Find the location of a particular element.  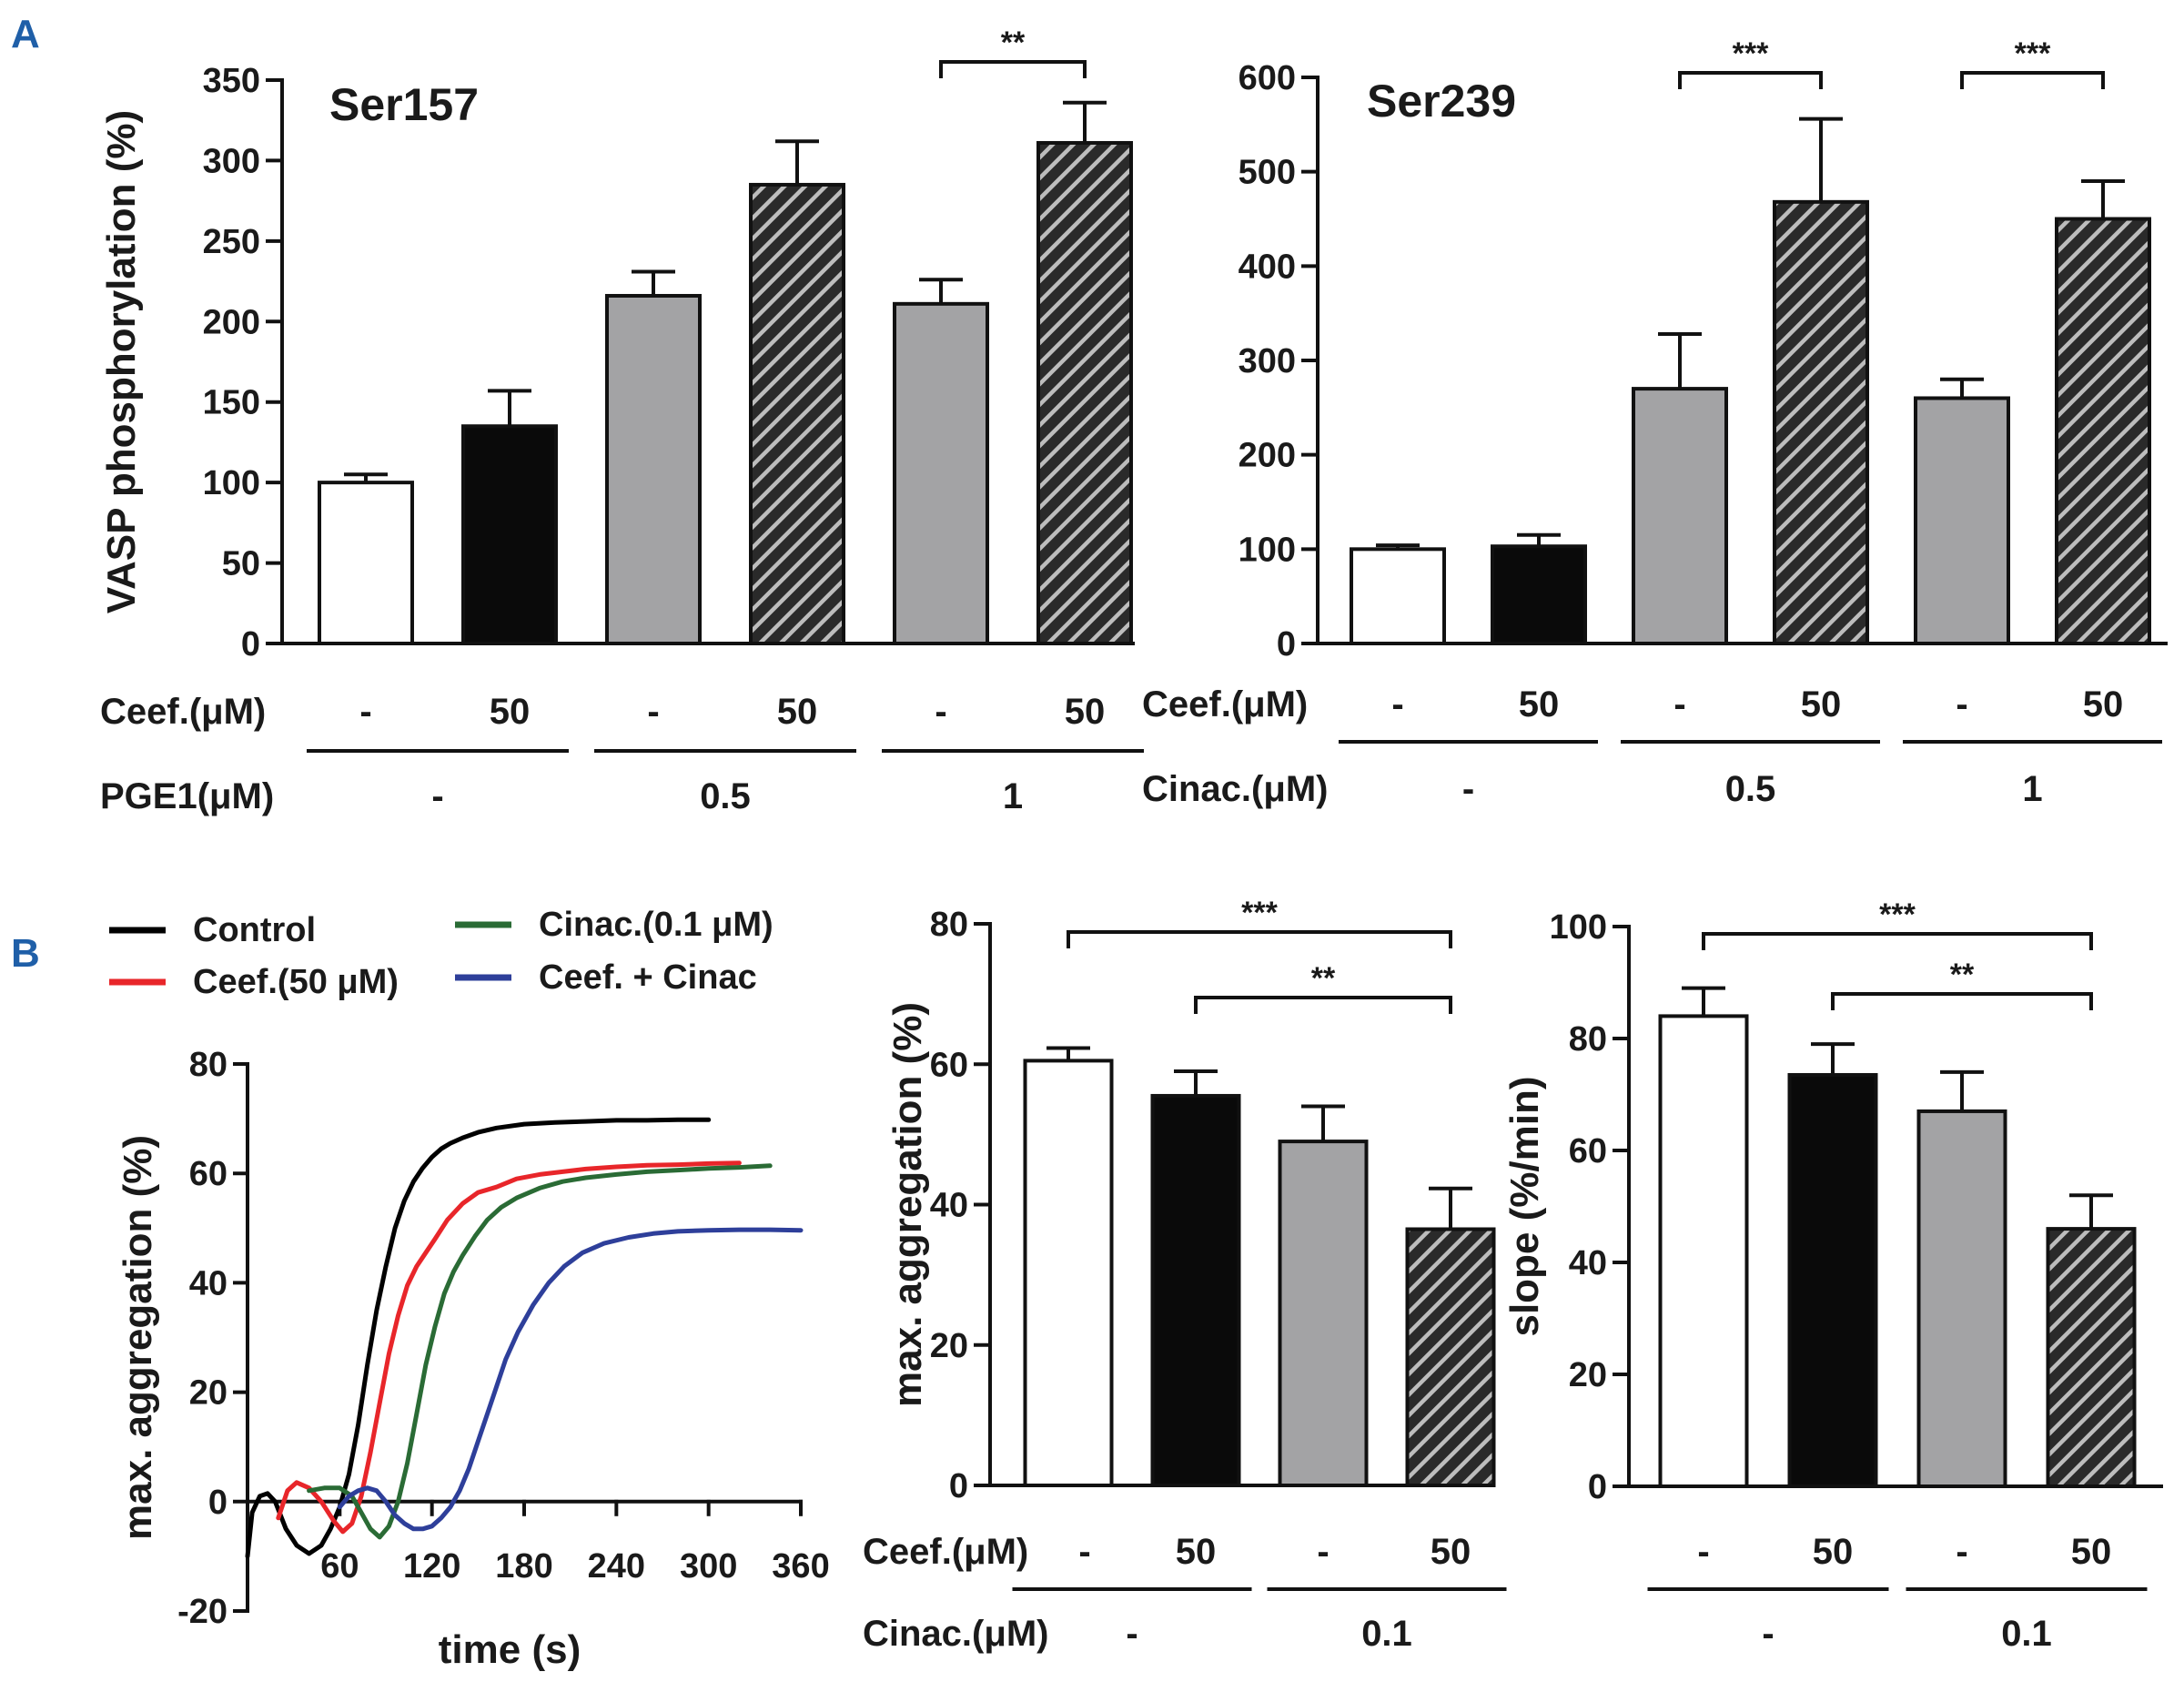

condition-label-2: PGE1(μM) is located at coordinates (187, 796).